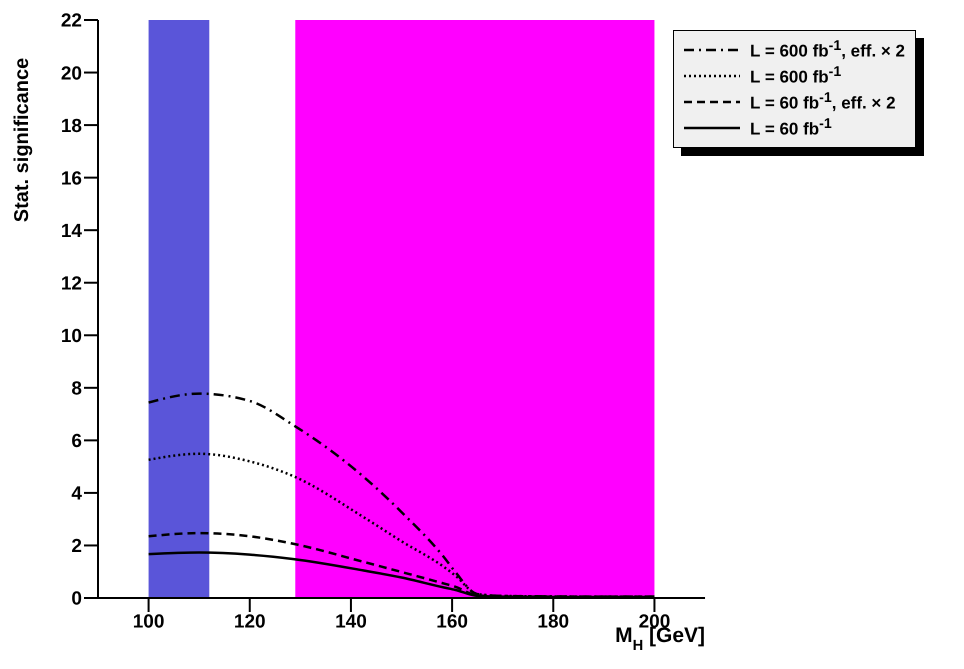  What do you see at coordinates (71, 21) in the screenshot?
I see `y-tick-label: 22` at bounding box center [71, 21].